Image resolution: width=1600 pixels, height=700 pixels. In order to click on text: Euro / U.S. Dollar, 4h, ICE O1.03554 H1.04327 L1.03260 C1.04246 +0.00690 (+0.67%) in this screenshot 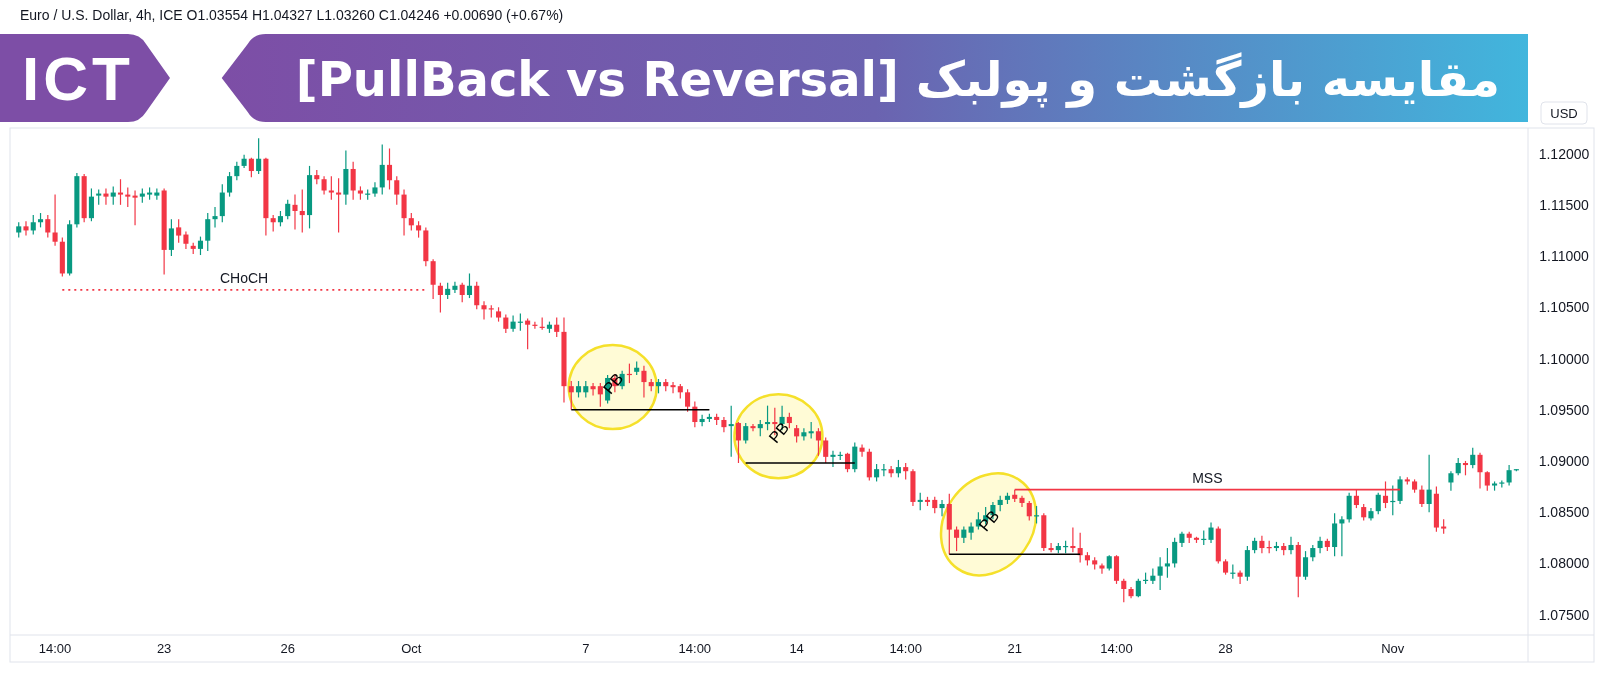, I will do `click(292, 15)`.